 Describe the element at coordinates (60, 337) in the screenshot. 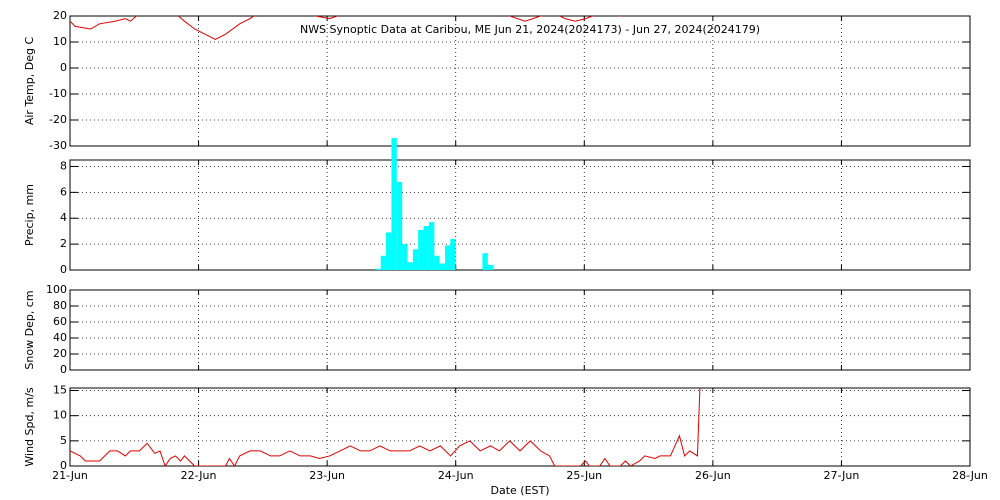

I see `y-tick-label: 40` at that location.